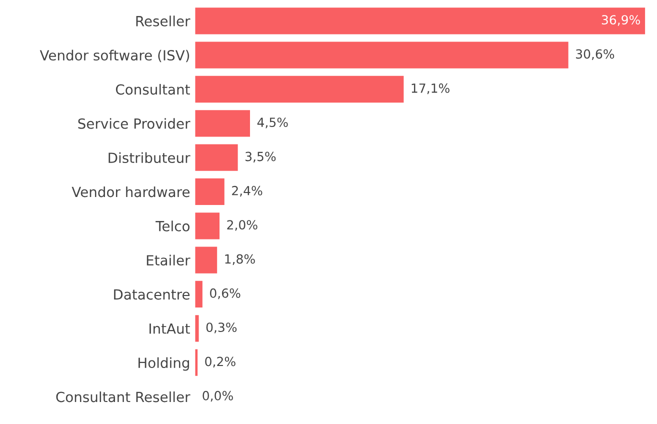 Image resolution: width=657 pixels, height=424 pixels. Describe the element at coordinates (170, 329) in the screenshot. I see `y-tick-label: IntAut` at that location.